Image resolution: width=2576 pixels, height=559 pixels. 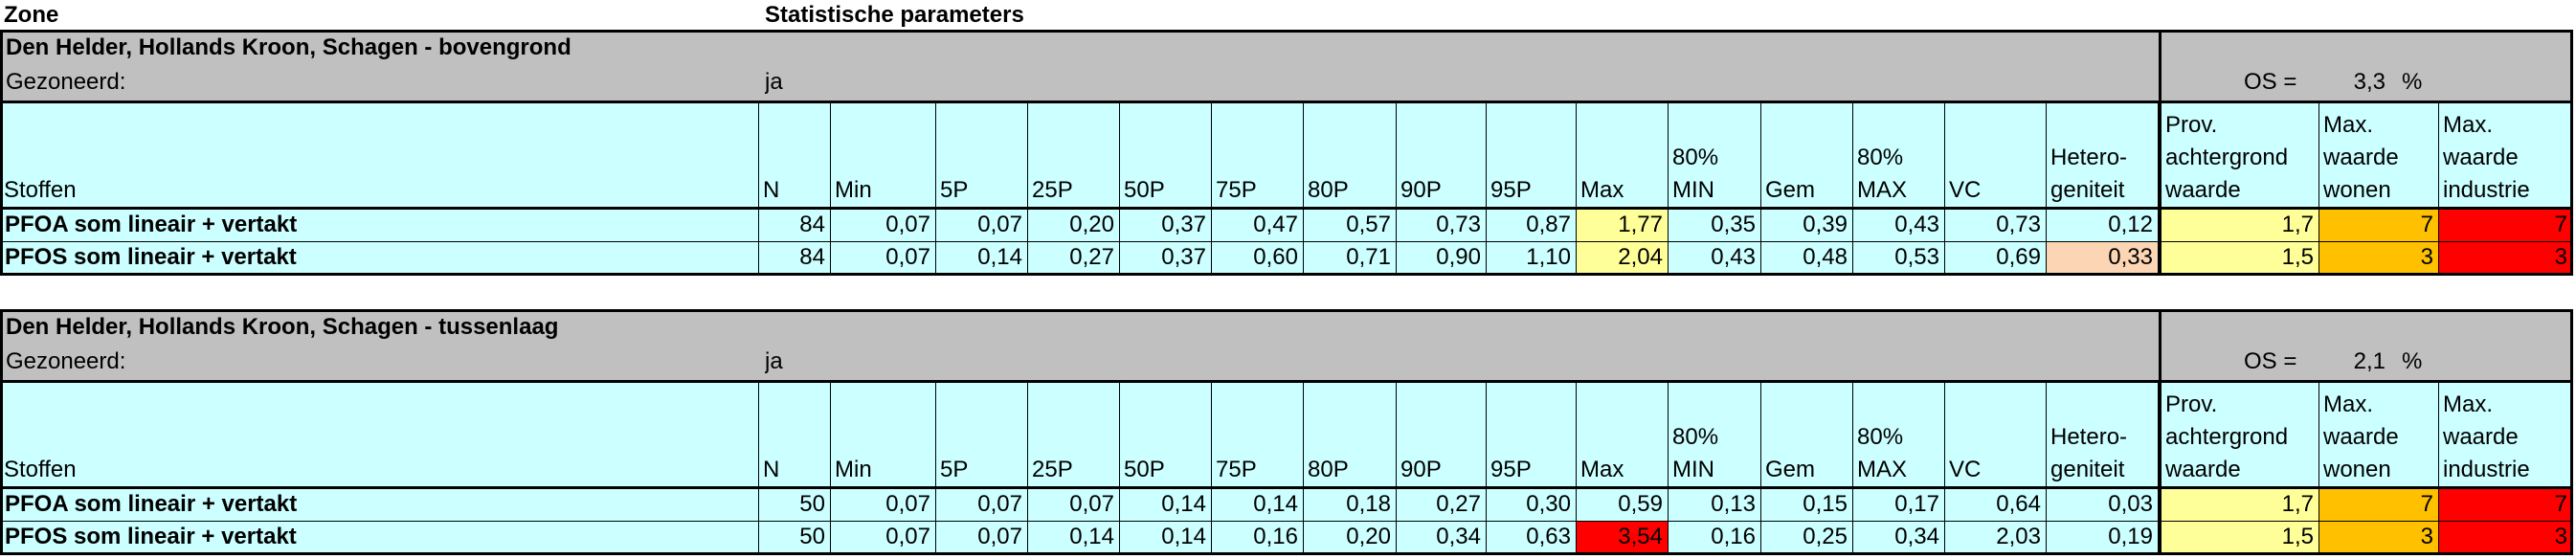 I want to click on header-zone: Zone, so click(x=31, y=15).